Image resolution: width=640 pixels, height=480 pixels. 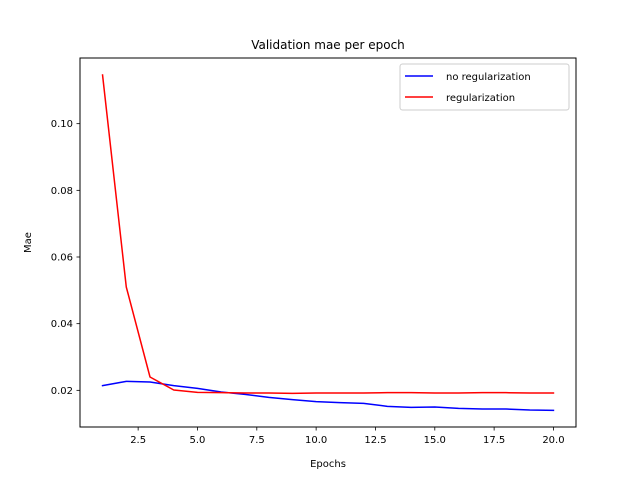 I want to click on x-tick-label: 17.5, so click(x=494, y=440).